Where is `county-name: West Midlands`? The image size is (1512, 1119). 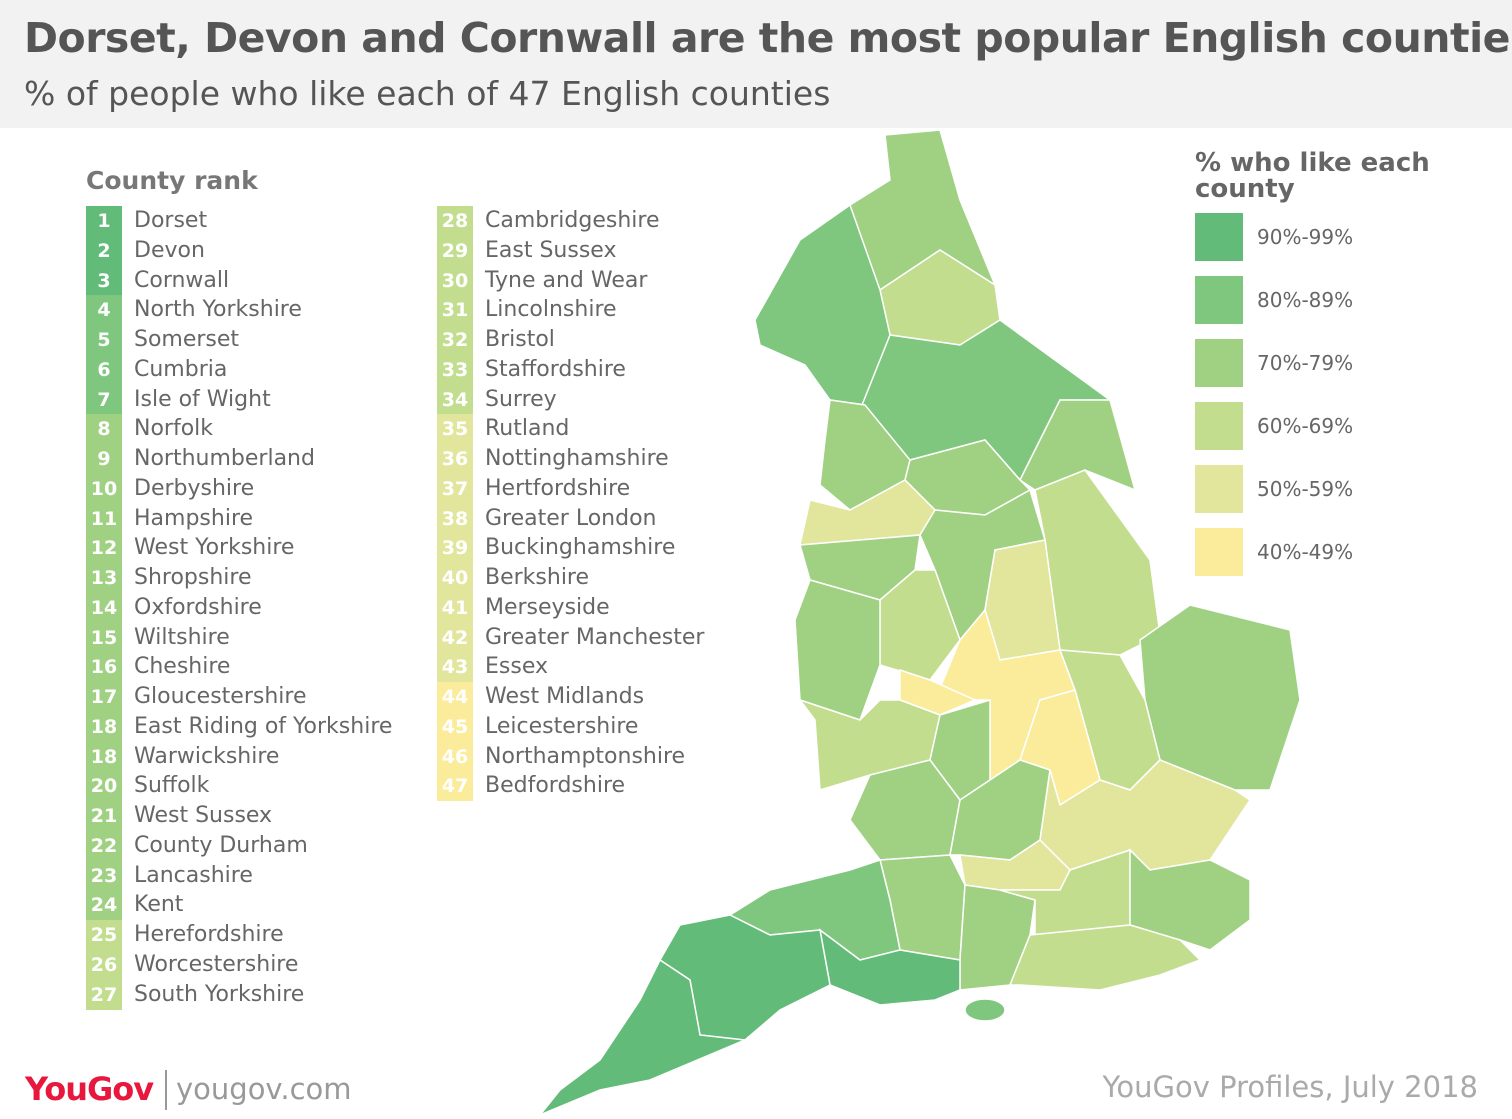 county-name: West Midlands is located at coordinates (565, 696).